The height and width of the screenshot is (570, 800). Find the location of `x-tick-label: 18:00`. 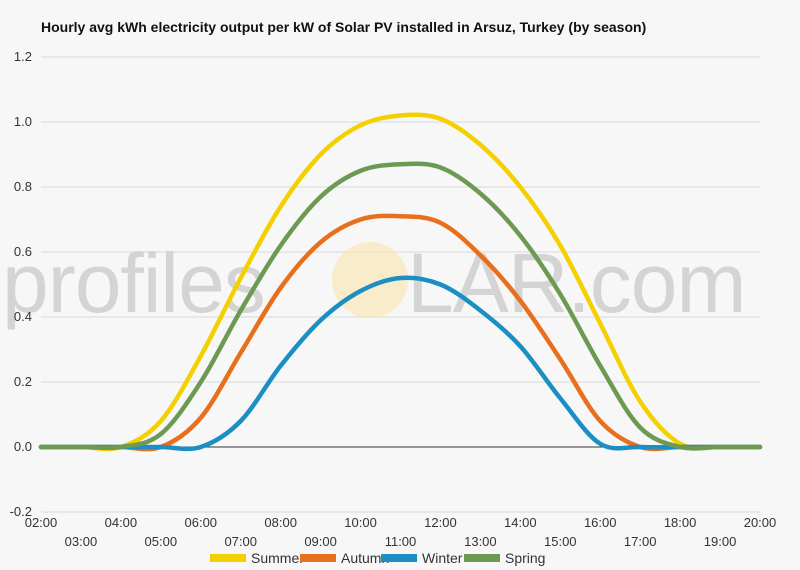

x-tick-label: 18:00 is located at coordinates (680, 522).